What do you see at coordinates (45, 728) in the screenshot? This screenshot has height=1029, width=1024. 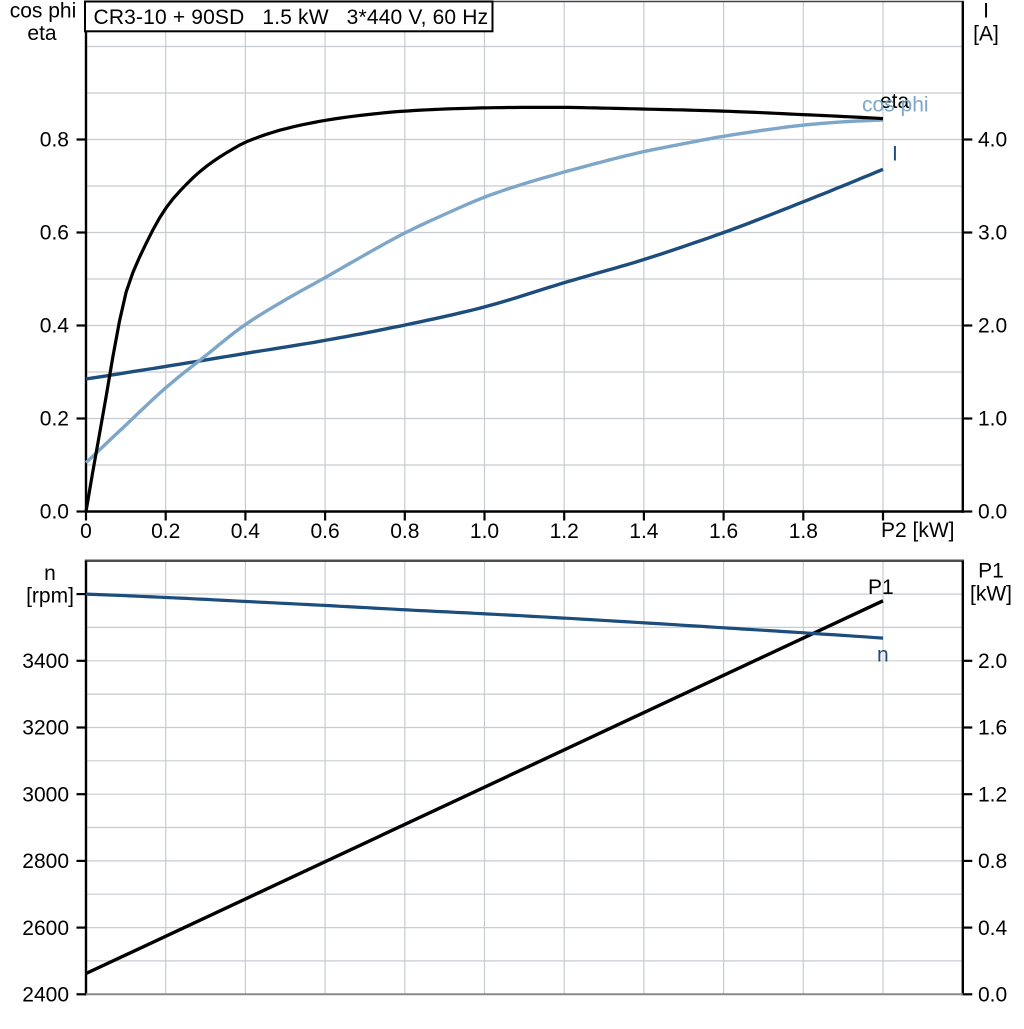 I see `svg-text: 3200` at bounding box center [45, 728].